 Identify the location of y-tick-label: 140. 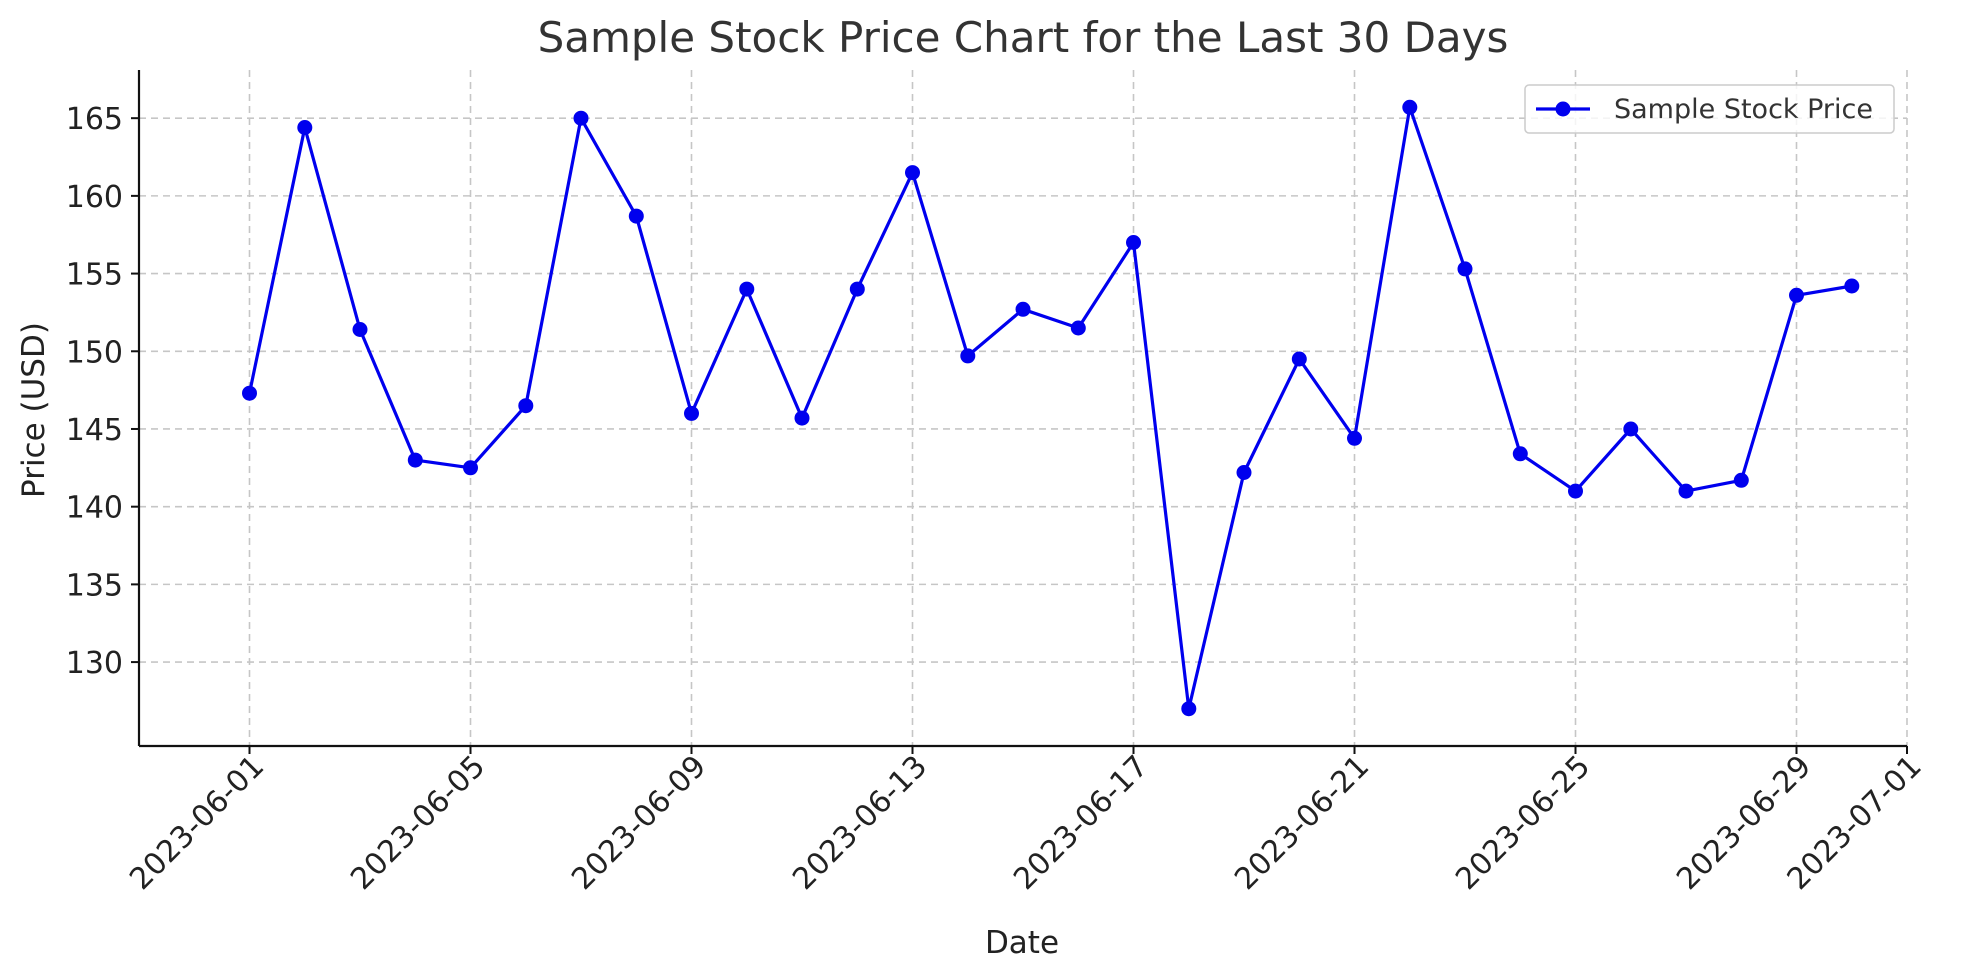
(94, 508).